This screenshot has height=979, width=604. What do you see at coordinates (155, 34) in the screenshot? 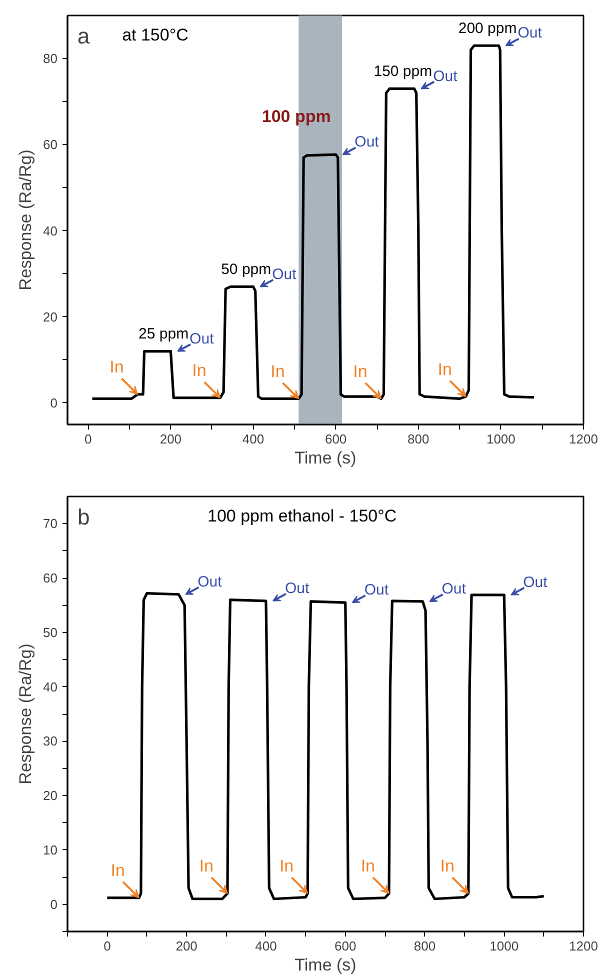
I see `text: at 150°C` at bounding box center [155, 34].